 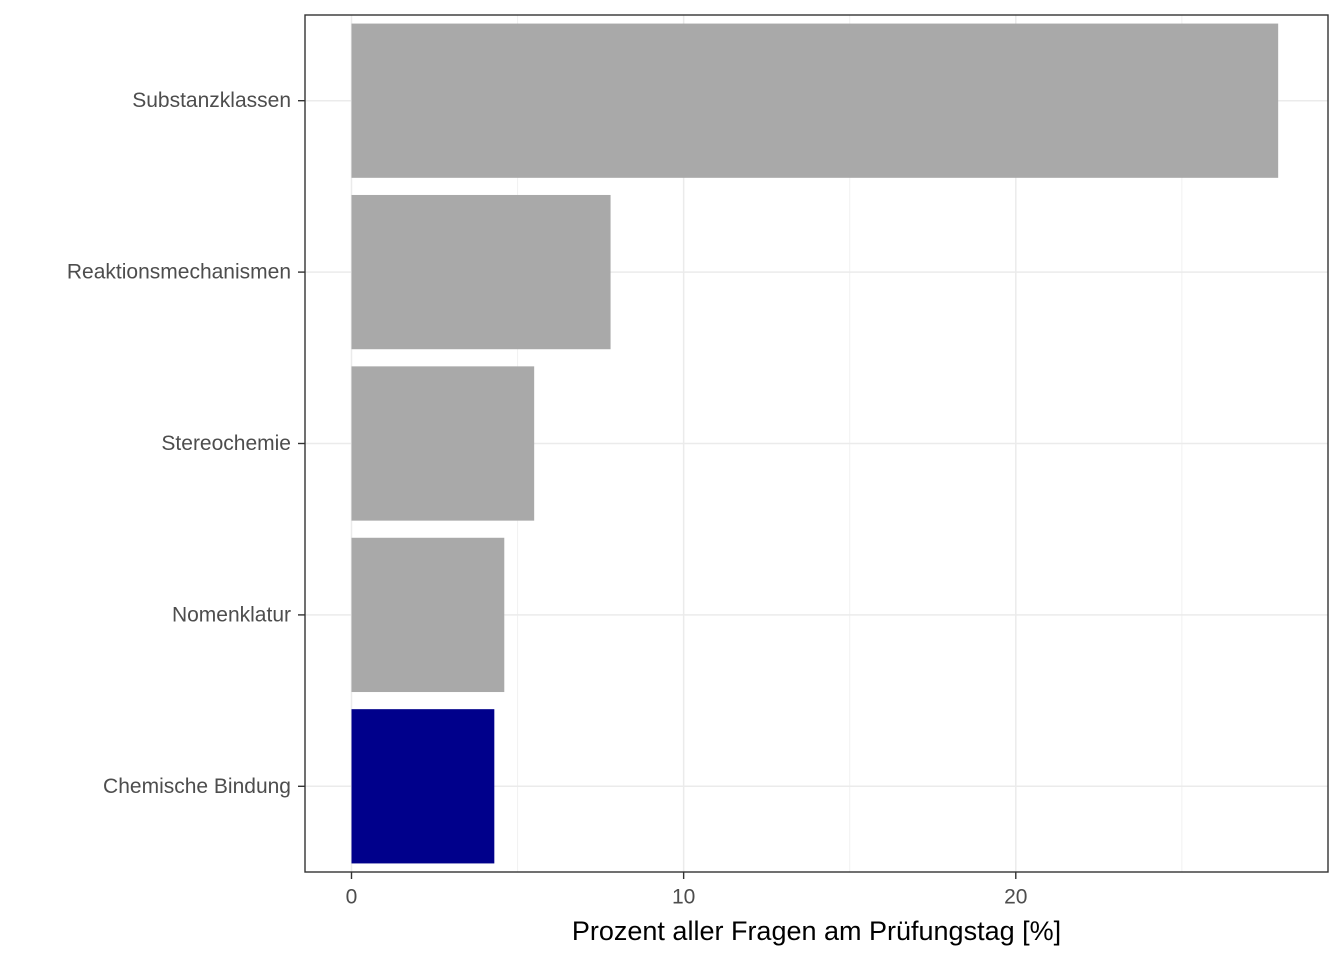 I want to click on bar-chemische-bindung, so click(x=423, y=786).